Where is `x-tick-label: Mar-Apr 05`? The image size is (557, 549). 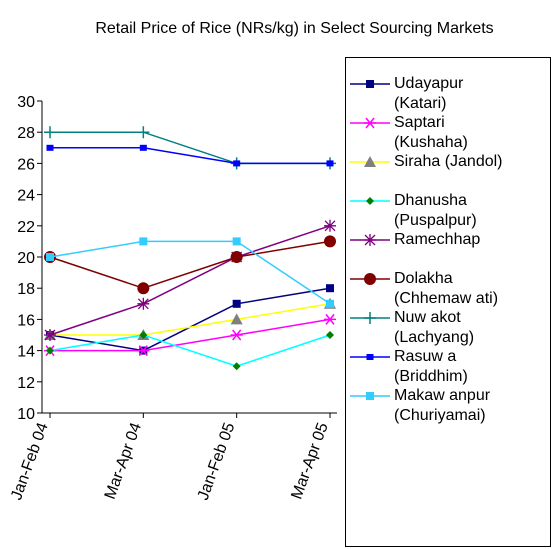 x-tick-label: Mar-Apr 05 is located at coordinates (309, 460).